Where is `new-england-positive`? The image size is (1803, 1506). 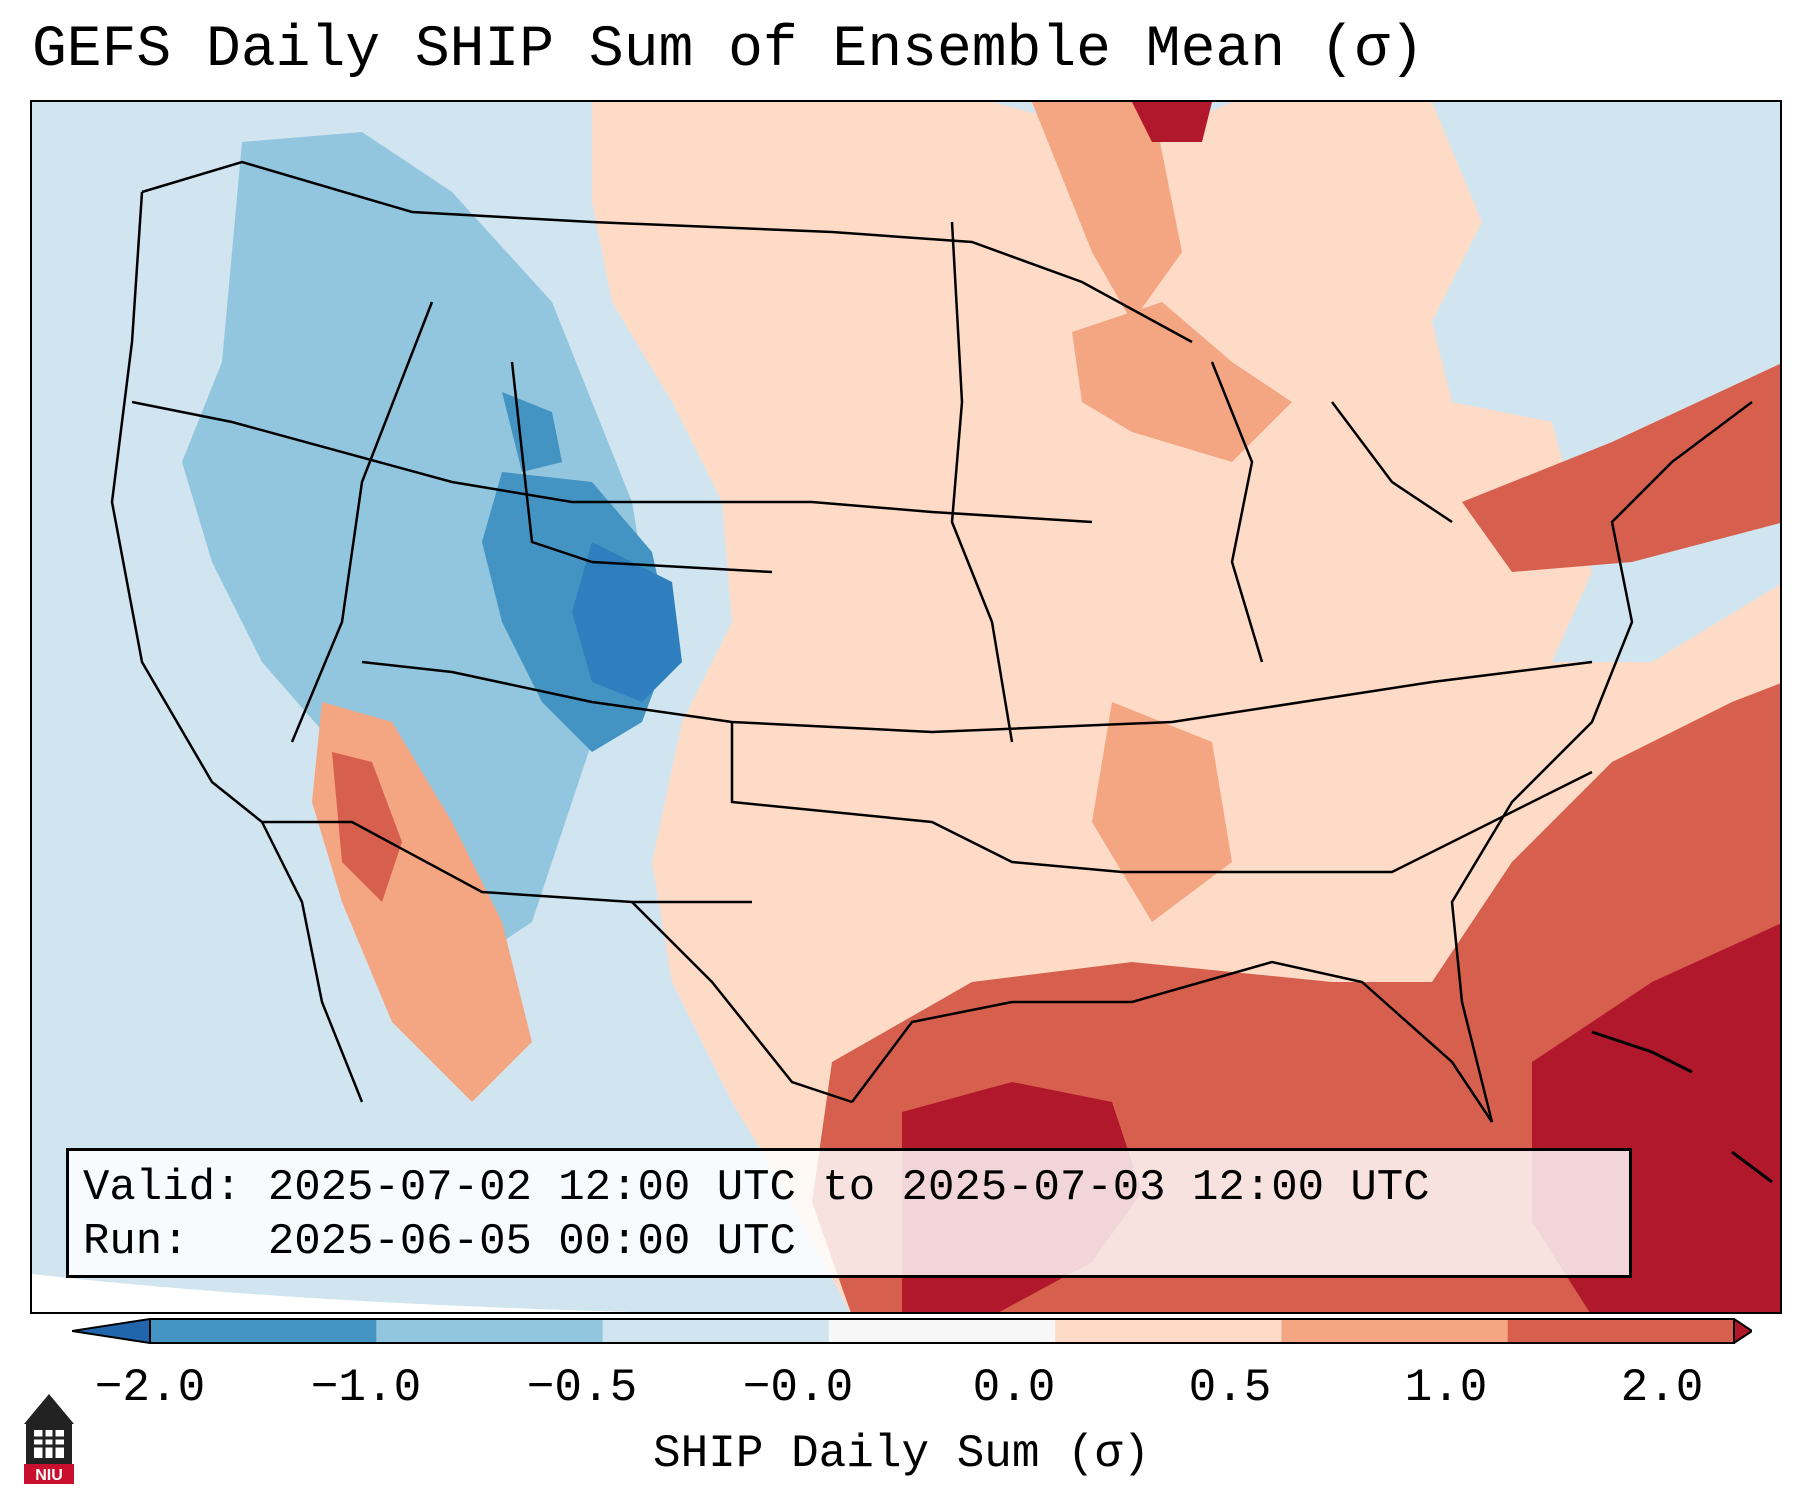 new-england-positive is located at coordinates (1621, 467).